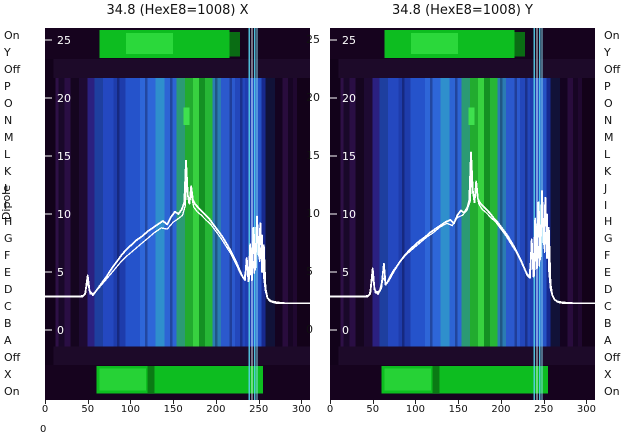 The width and height of the screenshot is (640, 440). I want to click on row-label: N, so click(608, 120).